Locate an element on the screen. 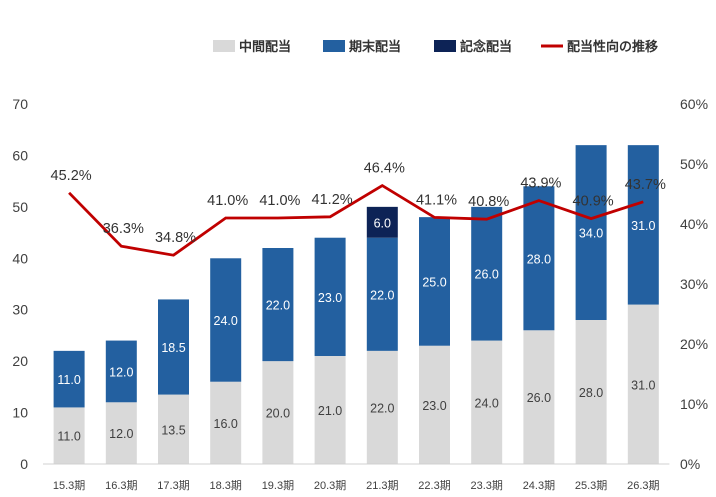 This screenshot has height=497, width=716. bar-value-label: 13.5 is located at coordinates (173, 430).